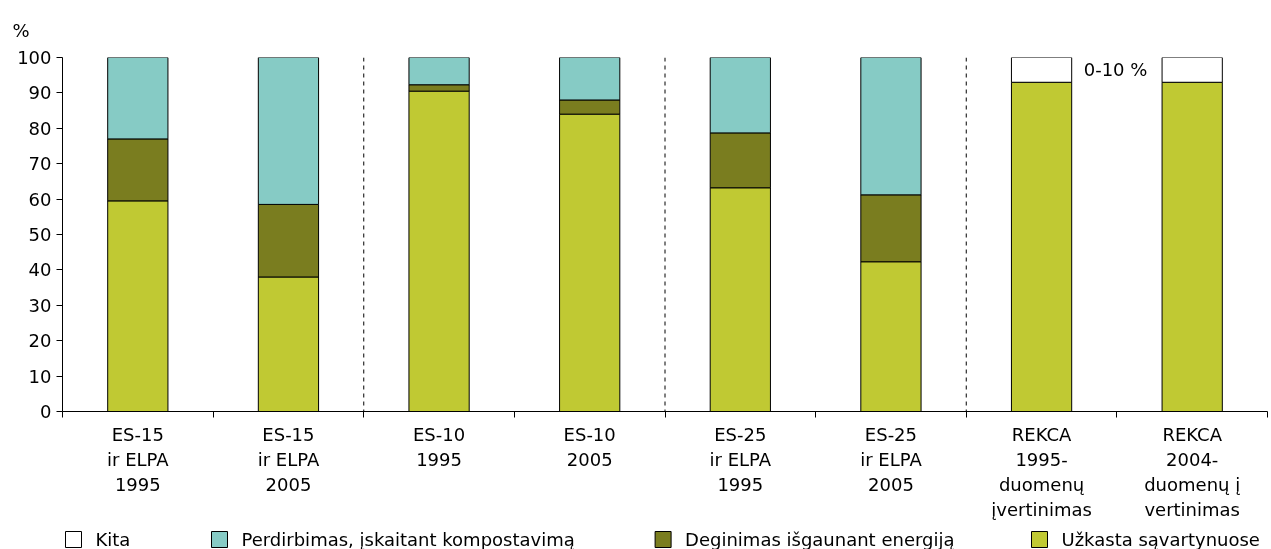  Describe the element at coordinates (589, 446) in the screenshot. I see `x-tick-label: ES-10 2005` at that location.